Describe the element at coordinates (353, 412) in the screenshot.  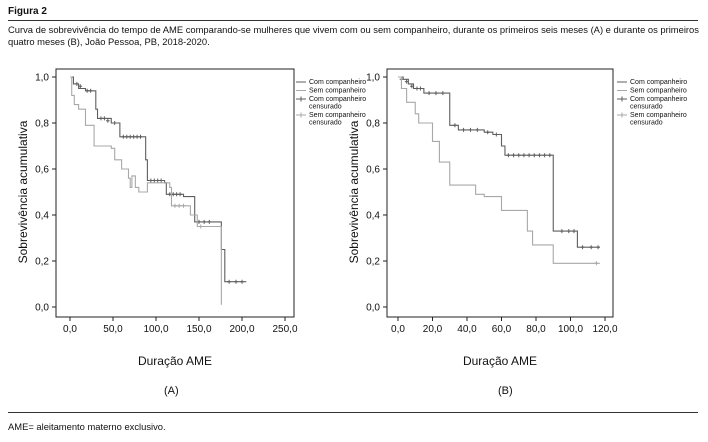
I see `bottom-divider` at that location.